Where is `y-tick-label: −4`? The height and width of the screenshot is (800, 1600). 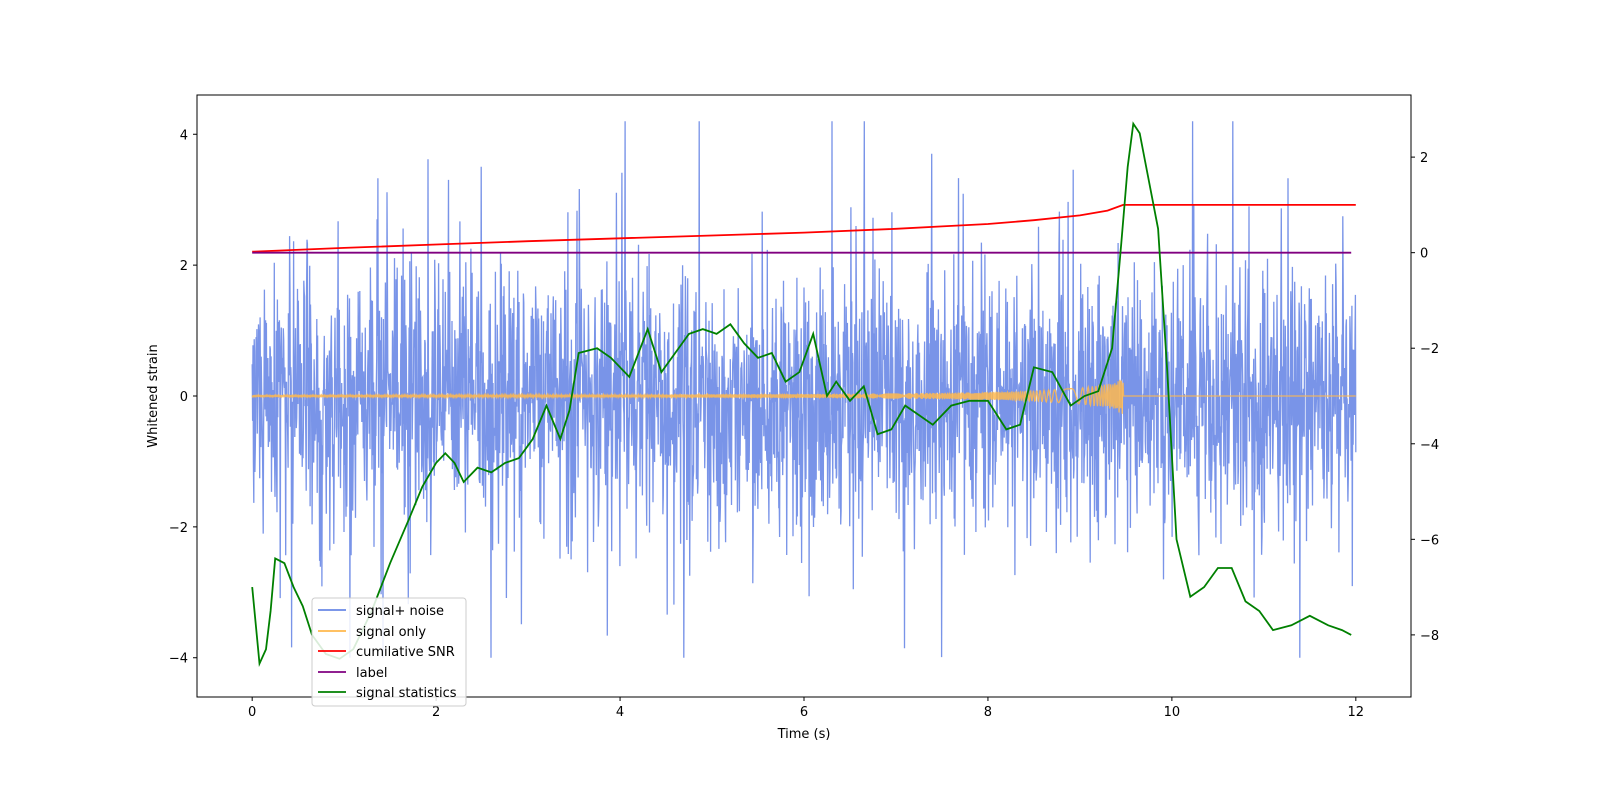 y-tick-label: −4 is located at coordinates (178, 659).